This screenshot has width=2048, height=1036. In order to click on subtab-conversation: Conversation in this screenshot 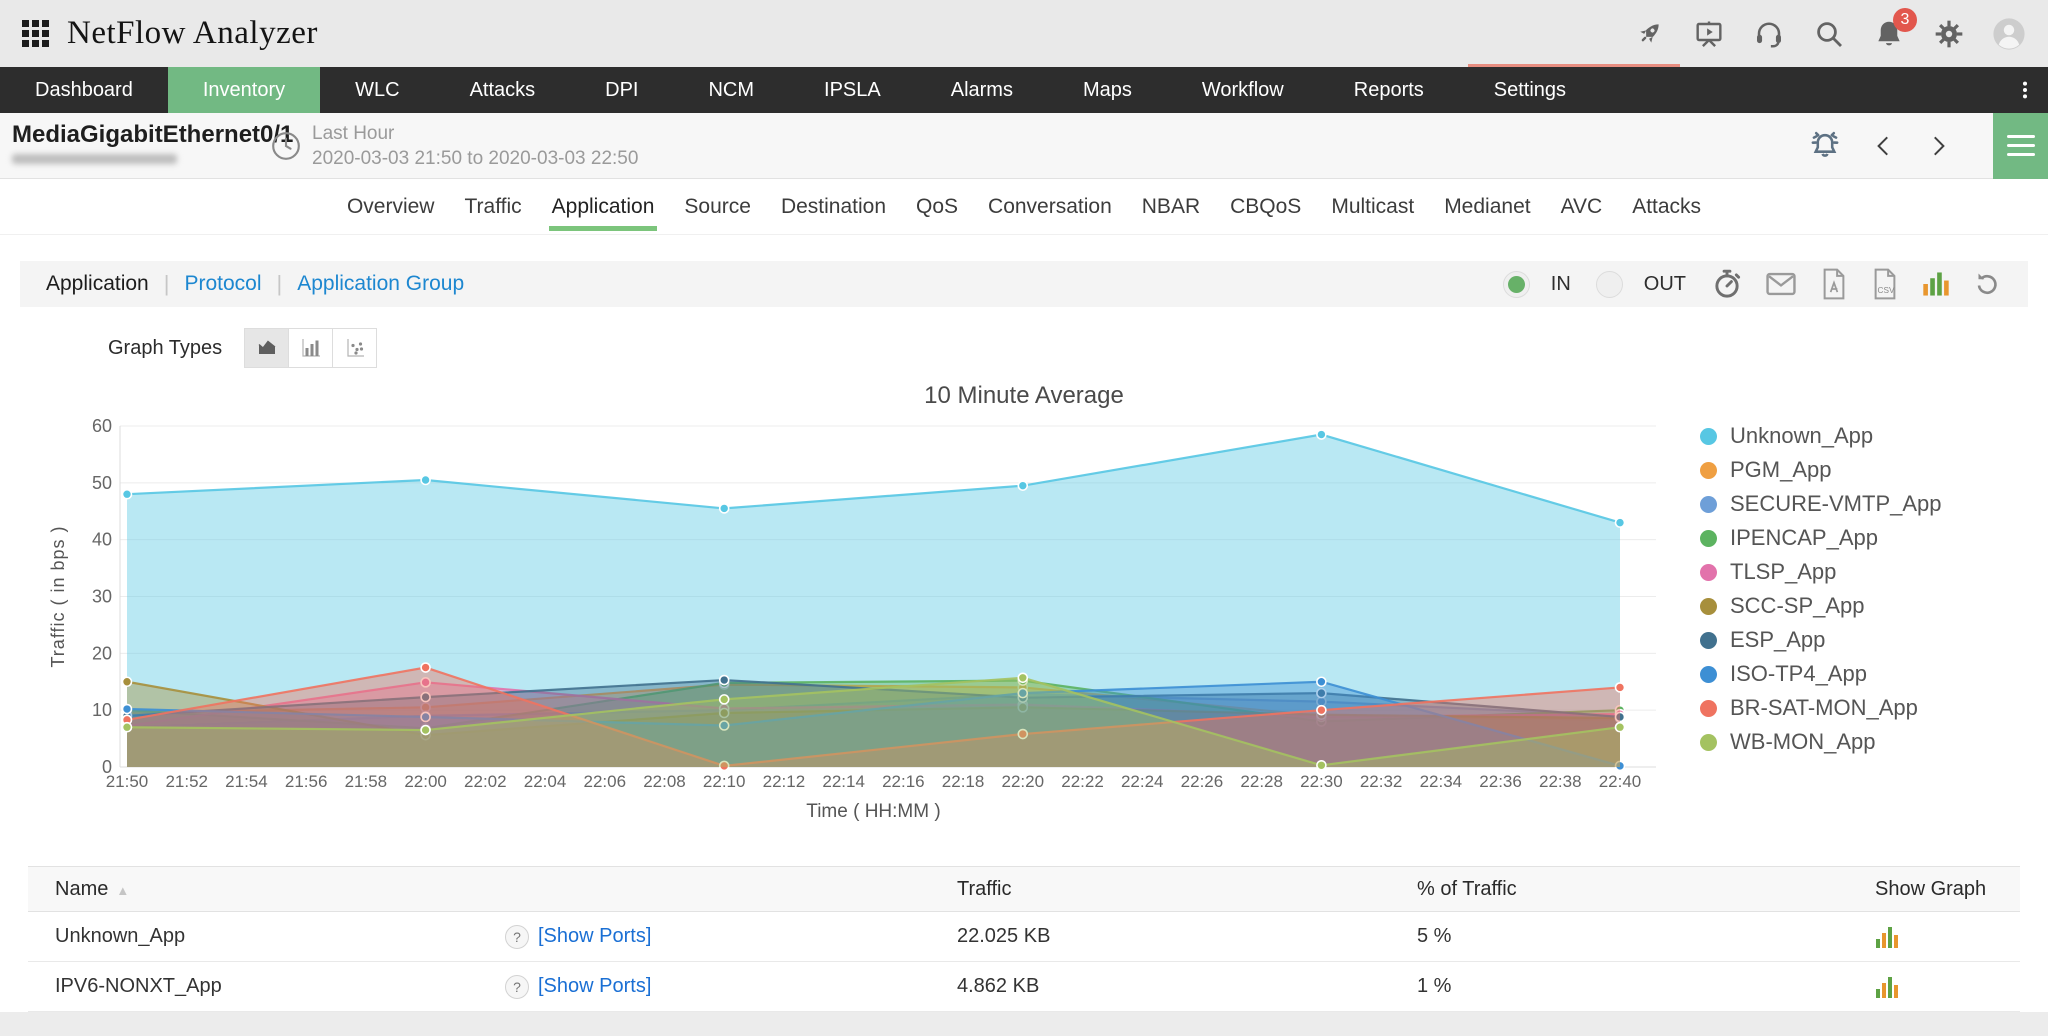, I will do `click(1050, 206)`.